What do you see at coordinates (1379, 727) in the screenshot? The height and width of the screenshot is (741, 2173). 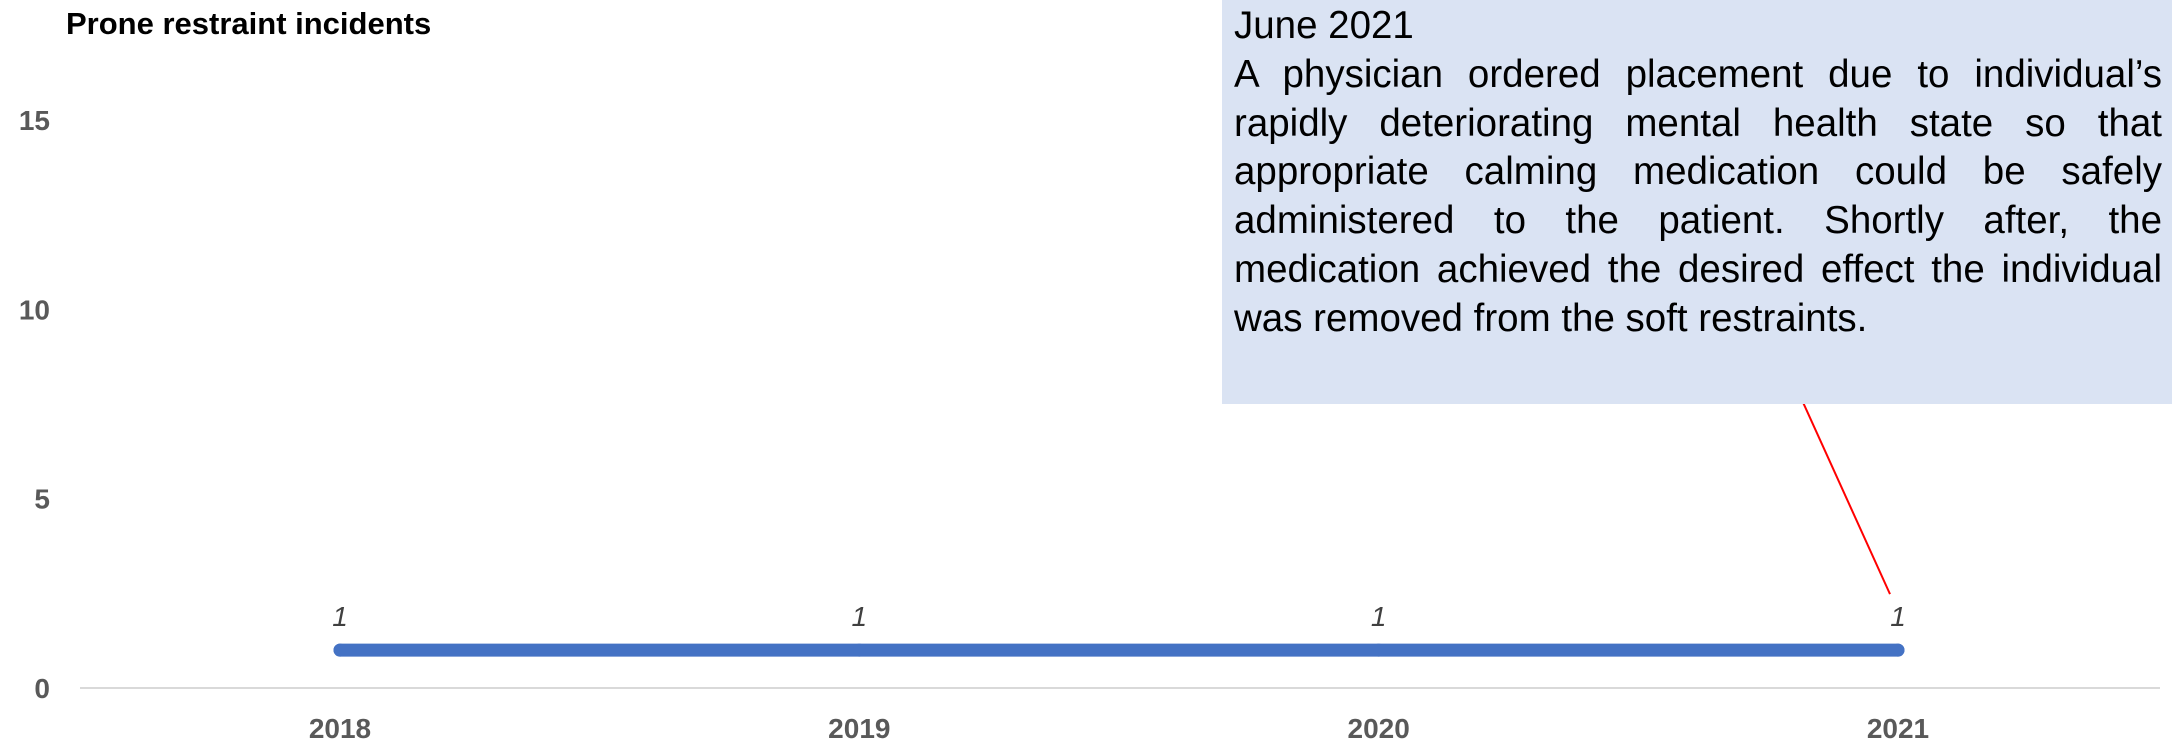 I see `x-tick-label: 2020` at bounding box center [1379, 727].